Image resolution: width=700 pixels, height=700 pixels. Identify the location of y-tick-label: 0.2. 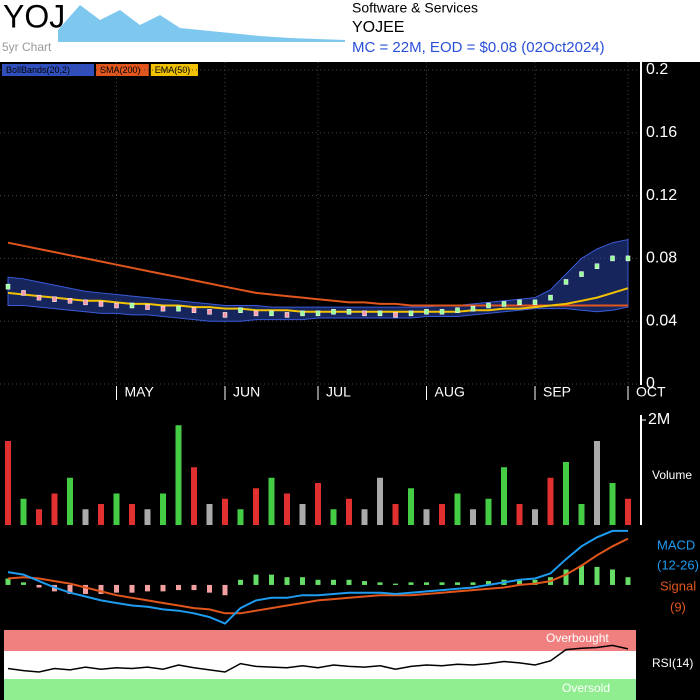
(657, 69).